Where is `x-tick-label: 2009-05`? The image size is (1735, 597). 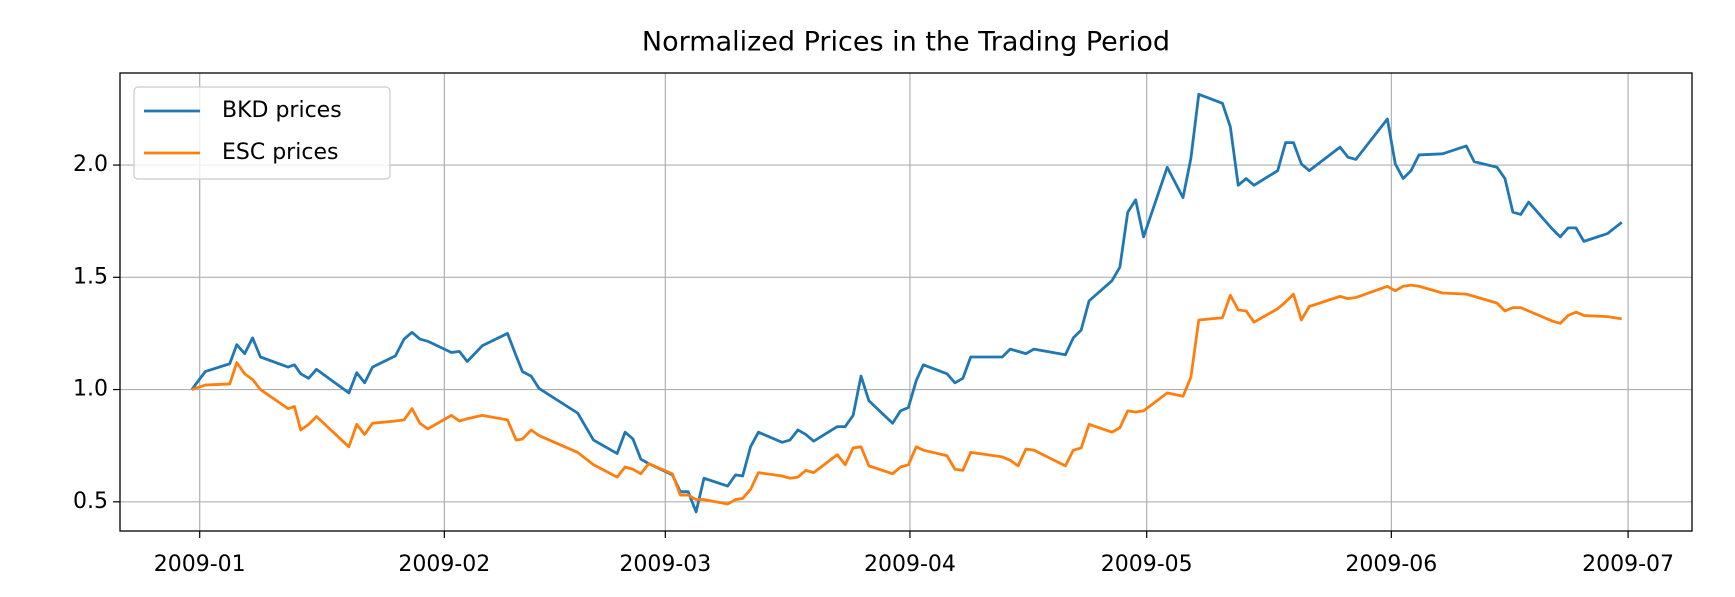
x-tick-label: 2009-05 is located at coordinates (1147, 564).